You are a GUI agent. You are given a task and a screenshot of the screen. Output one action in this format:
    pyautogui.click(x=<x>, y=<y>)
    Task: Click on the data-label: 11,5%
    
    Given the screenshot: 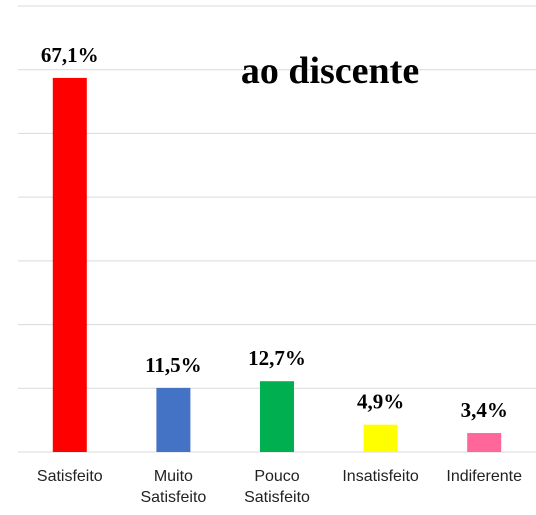 What is the action you would take?
    pyautogui.click(x=173, y=365)
    